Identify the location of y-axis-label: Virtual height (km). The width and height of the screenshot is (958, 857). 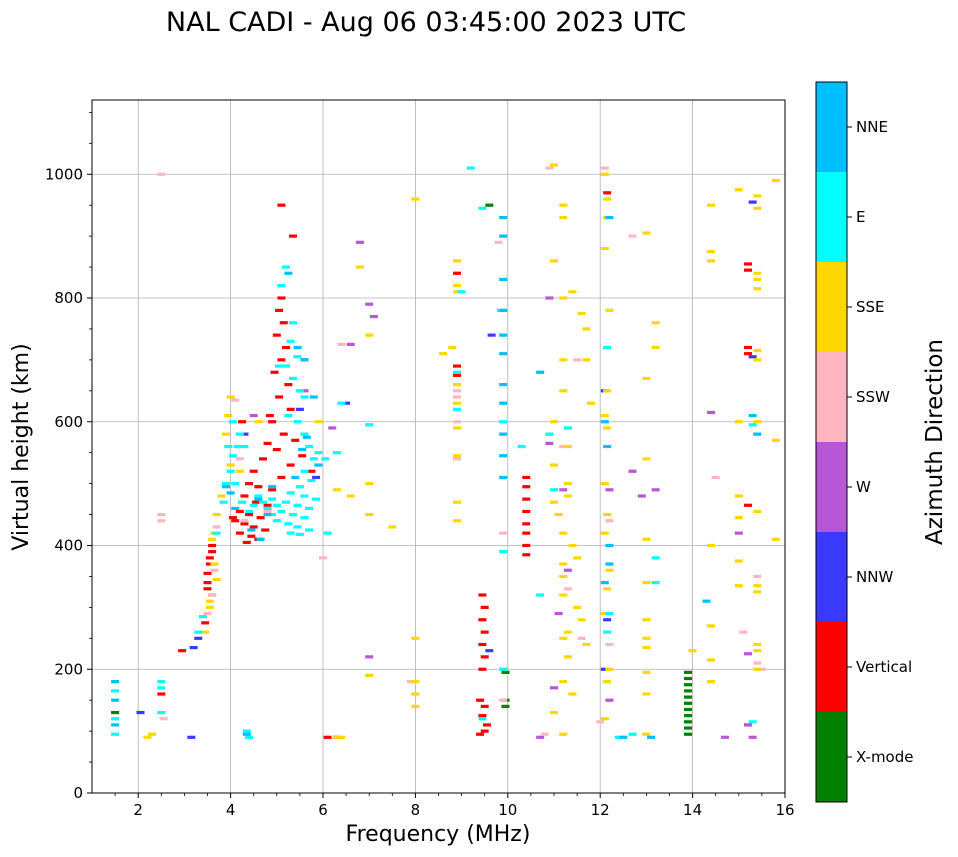
(21, 446).